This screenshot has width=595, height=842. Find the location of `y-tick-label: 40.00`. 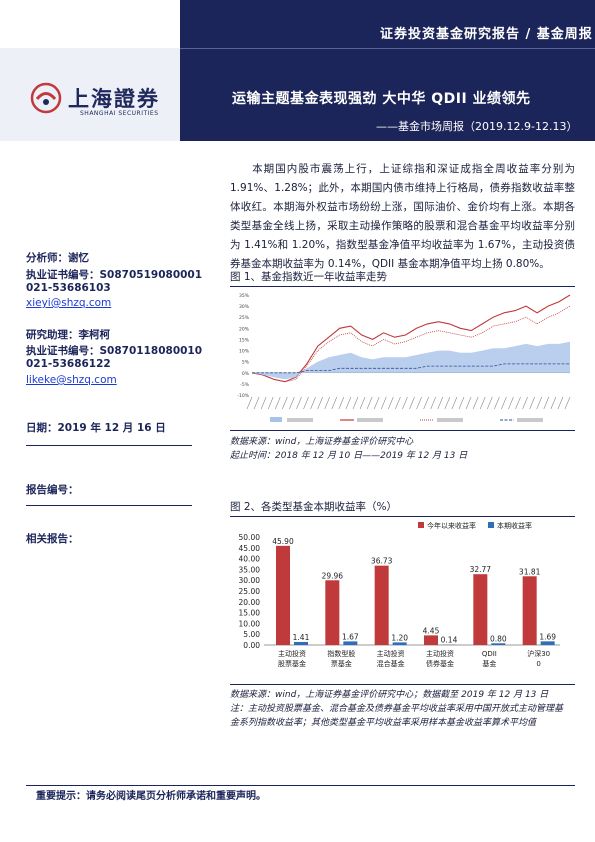

y-tick-label: 40.00 is located at coordinates (250, 559).